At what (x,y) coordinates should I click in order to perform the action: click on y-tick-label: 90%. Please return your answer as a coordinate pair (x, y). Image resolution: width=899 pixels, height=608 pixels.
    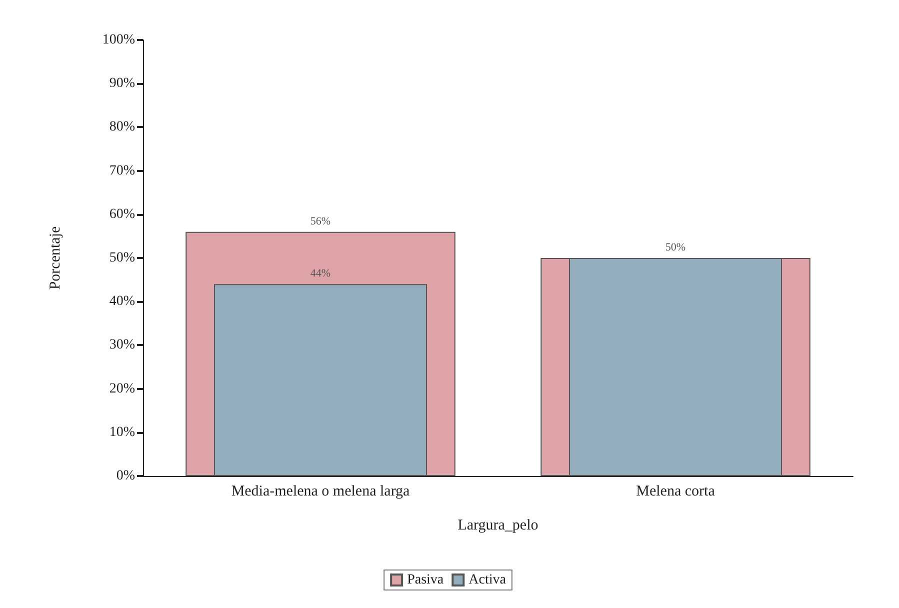
    Looking at the image, I should click on (122, 84).